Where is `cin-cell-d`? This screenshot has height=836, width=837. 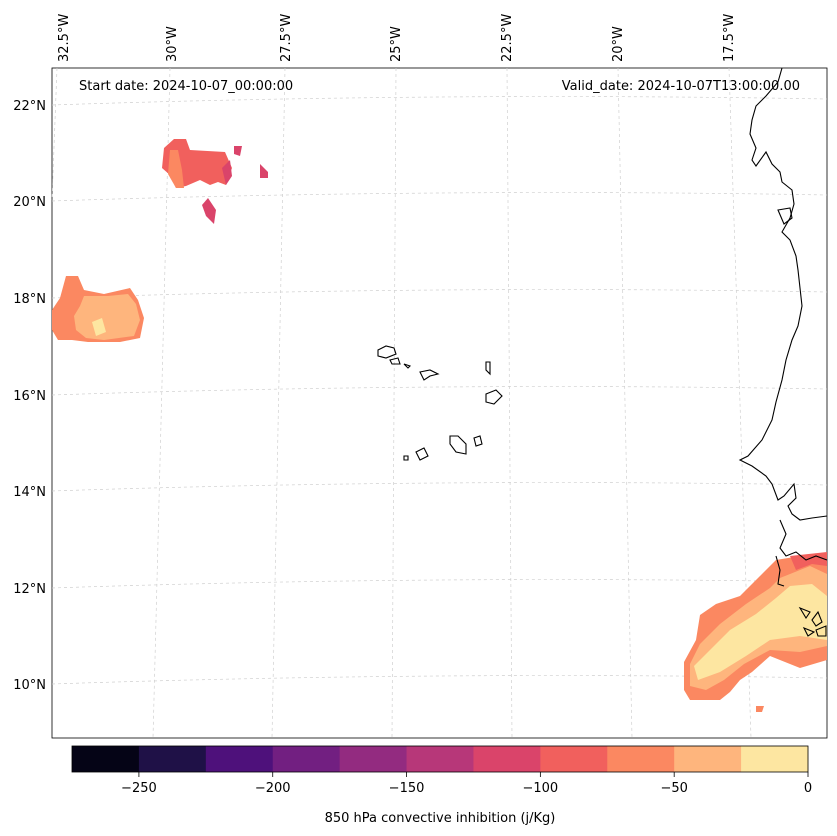
cin-cell-d is located at coordinates (760, 709).